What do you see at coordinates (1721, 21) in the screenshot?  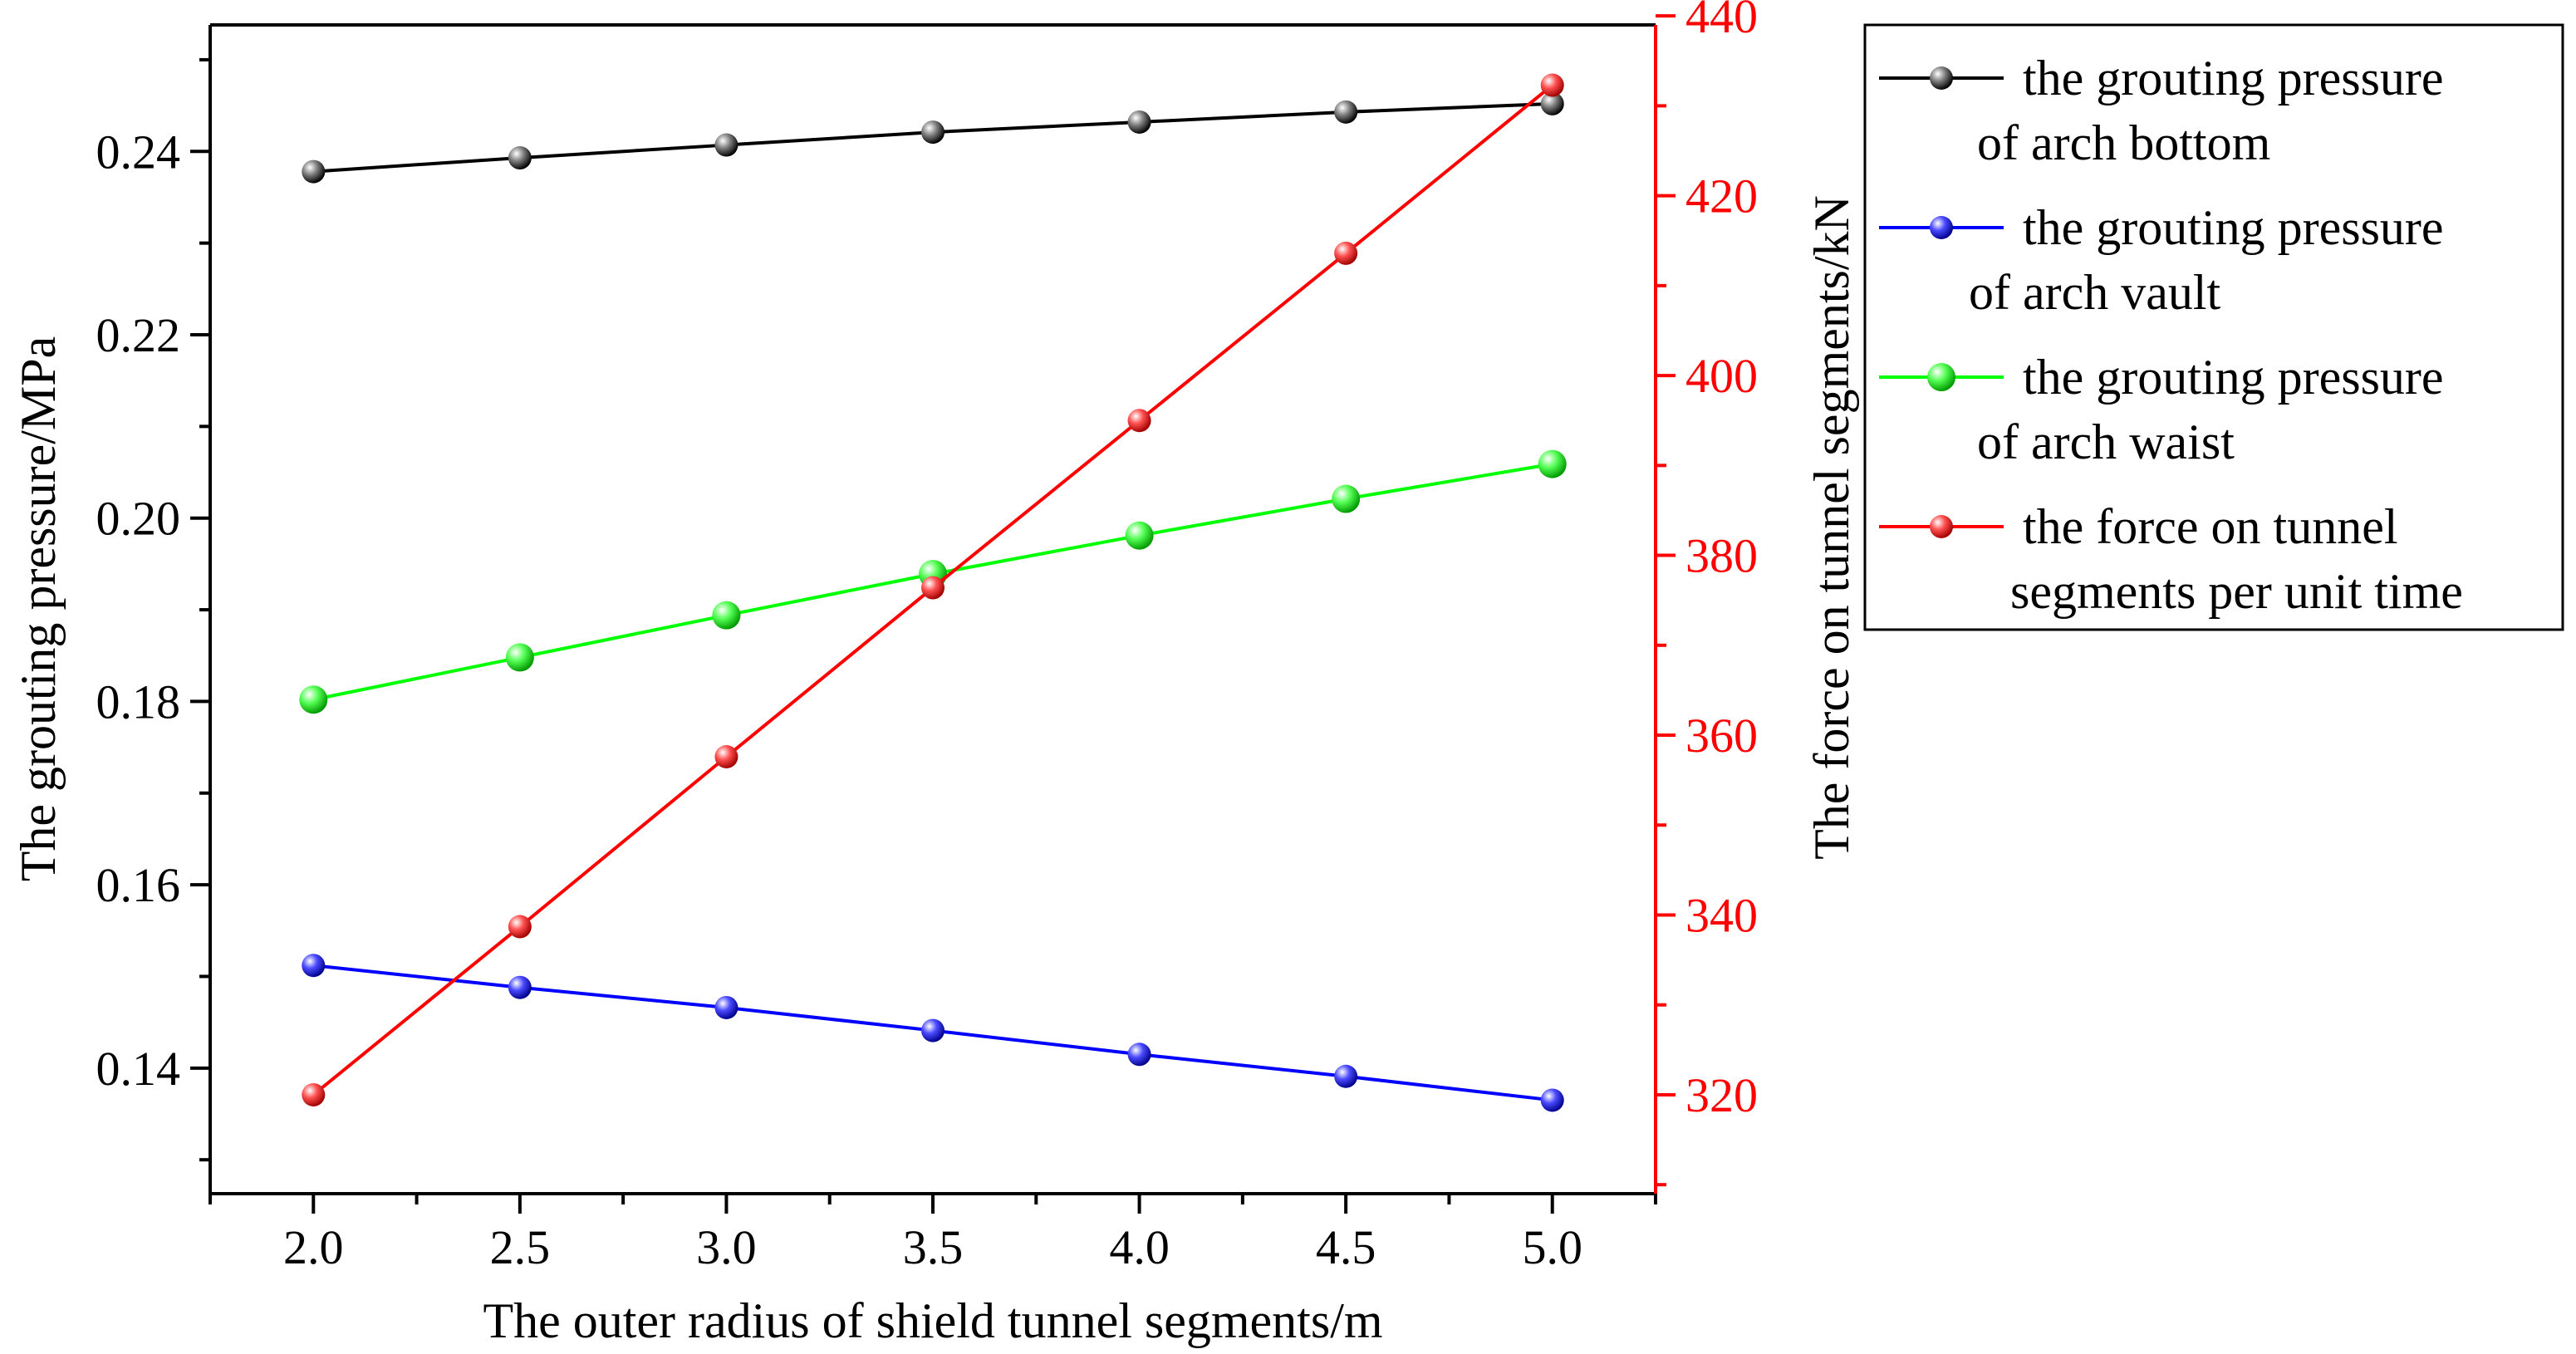 I see `right-y-tick-label: 440` at bounding box center [1721, 21].